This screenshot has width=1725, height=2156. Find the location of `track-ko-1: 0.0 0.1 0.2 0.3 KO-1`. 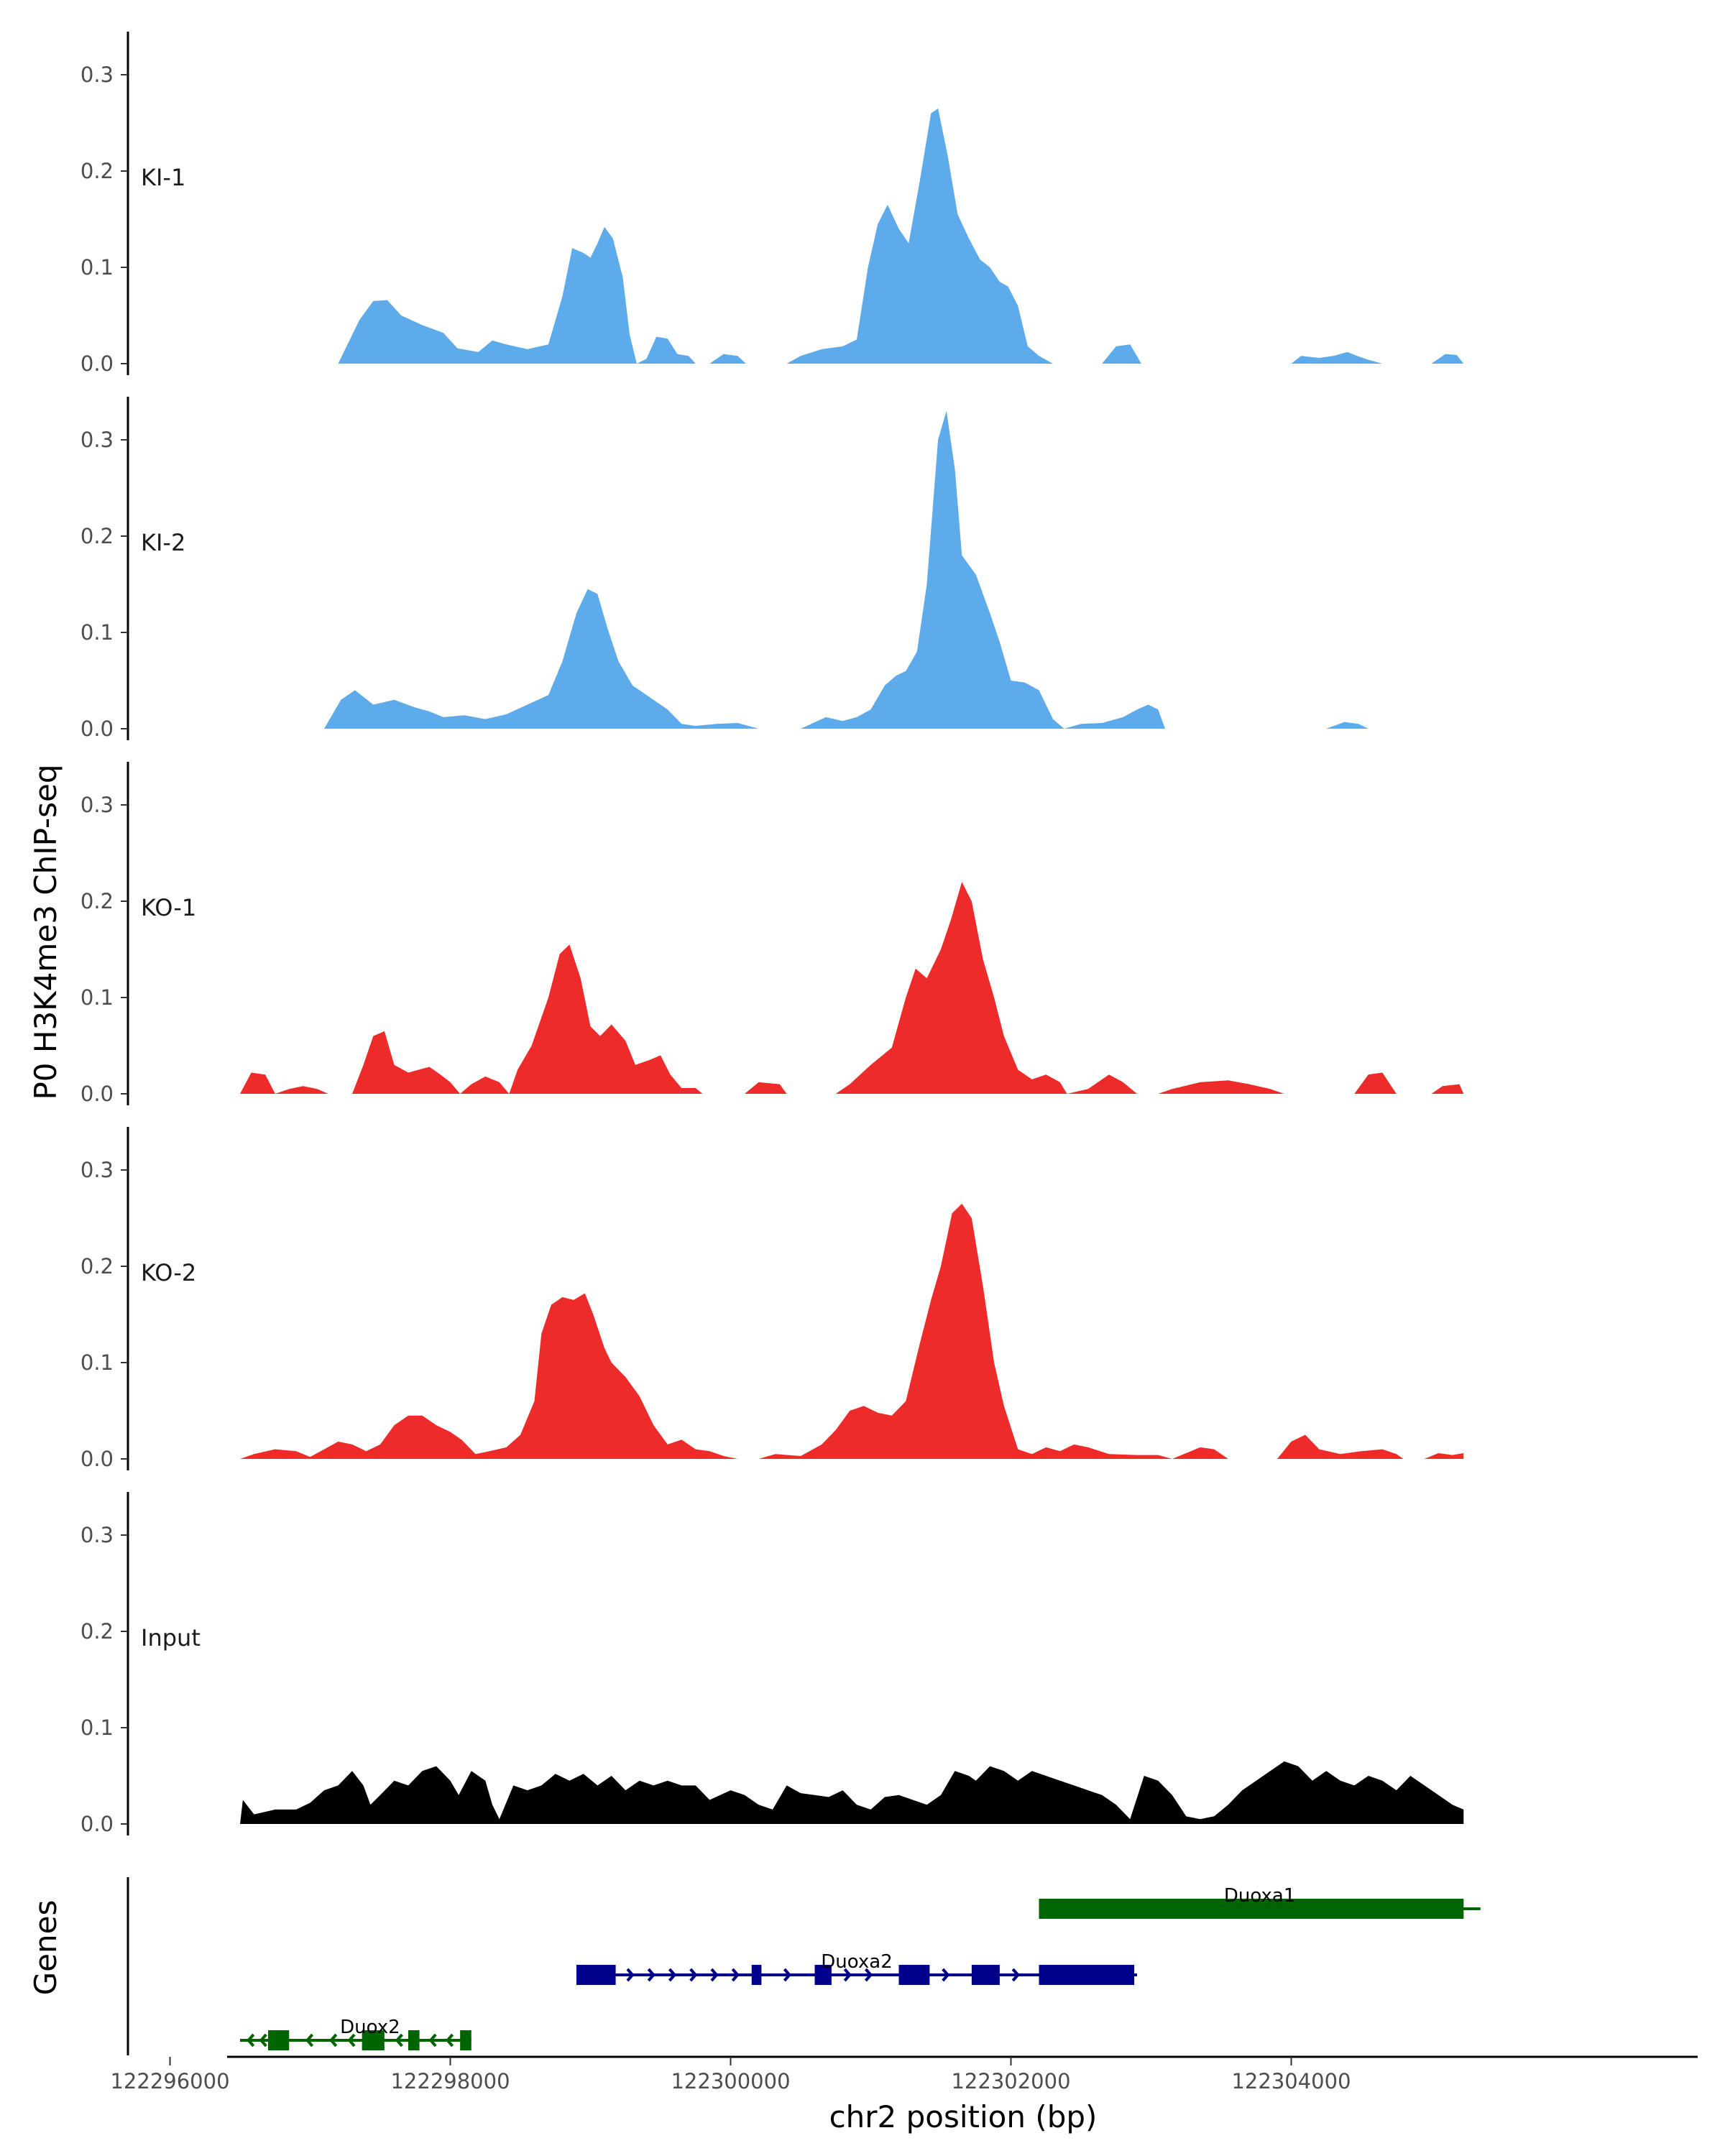

track-ko-1: 0.0 0.1 0.2 0.3 KO-1 is located at coordinates (772, 934).